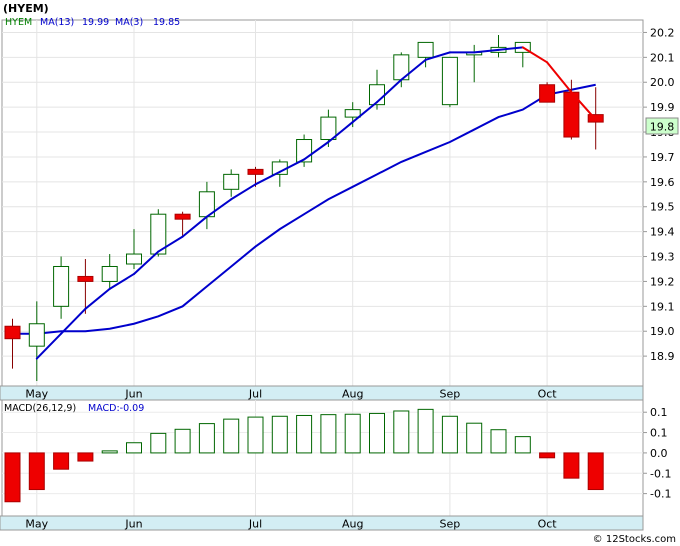 This screenshot has height=546, width=680. I want to click on legend-ma3-value: 19.85, so click(166, 22).